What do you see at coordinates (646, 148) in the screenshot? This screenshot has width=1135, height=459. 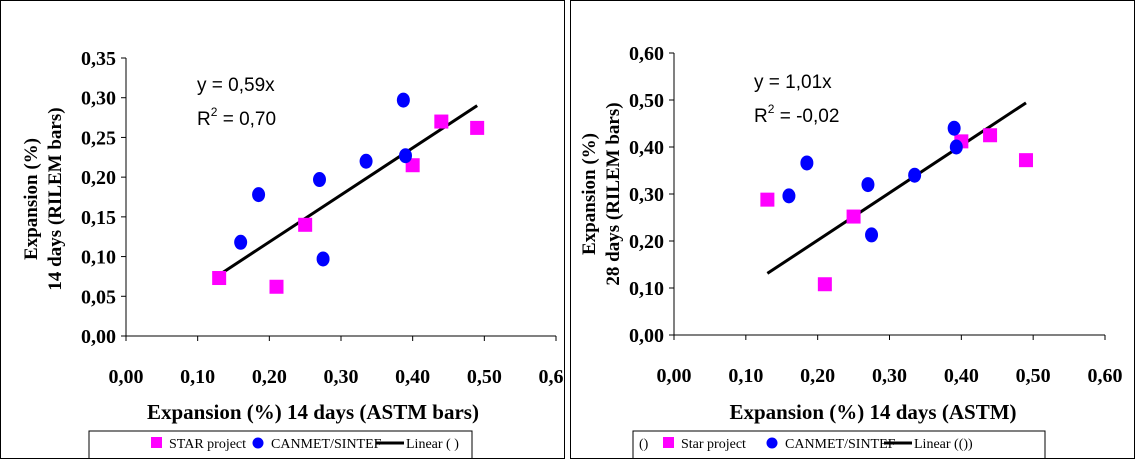 I see `y-tick-label: 0,40` at bounding box center [646, 148].